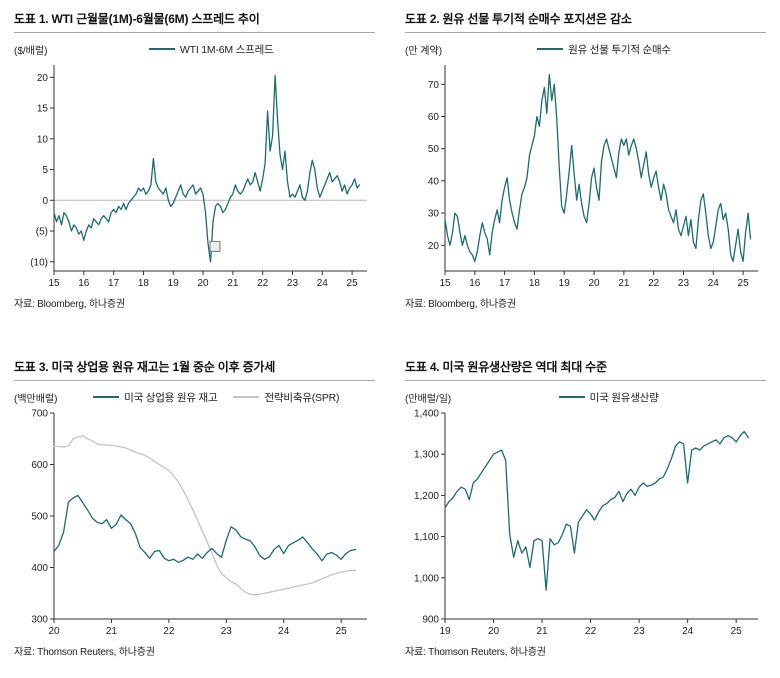 This screenshot has width=780, height=678. What do you see at coordinates (69, 304) in the screenshot?
I see `figure-1-source: 자료: Bloomberg, 하나증권` at bounding box center [69, 304].